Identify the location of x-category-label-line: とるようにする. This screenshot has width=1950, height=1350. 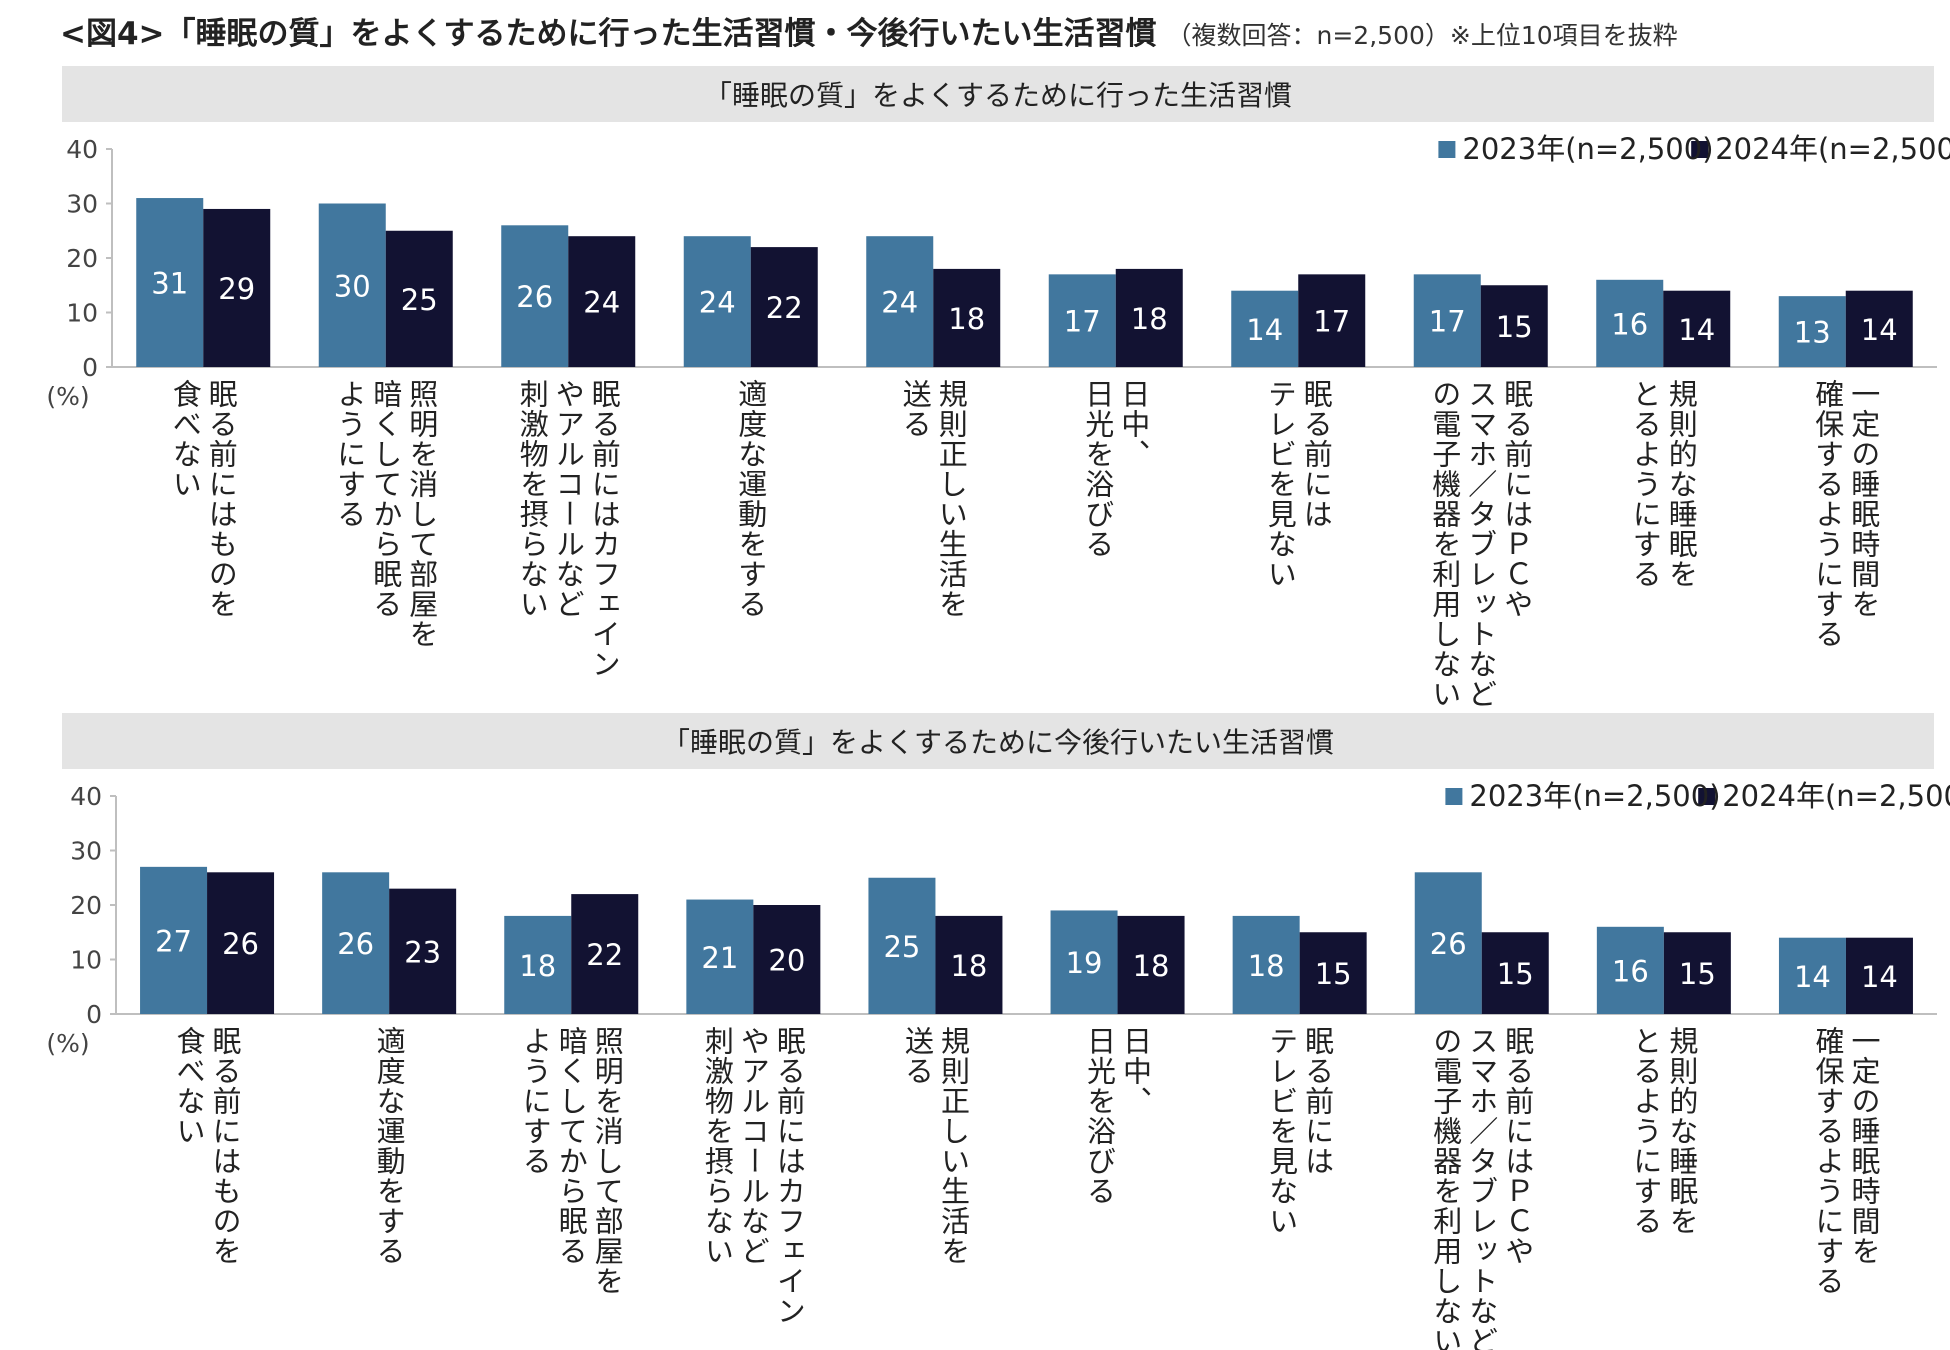
(1645, 484).